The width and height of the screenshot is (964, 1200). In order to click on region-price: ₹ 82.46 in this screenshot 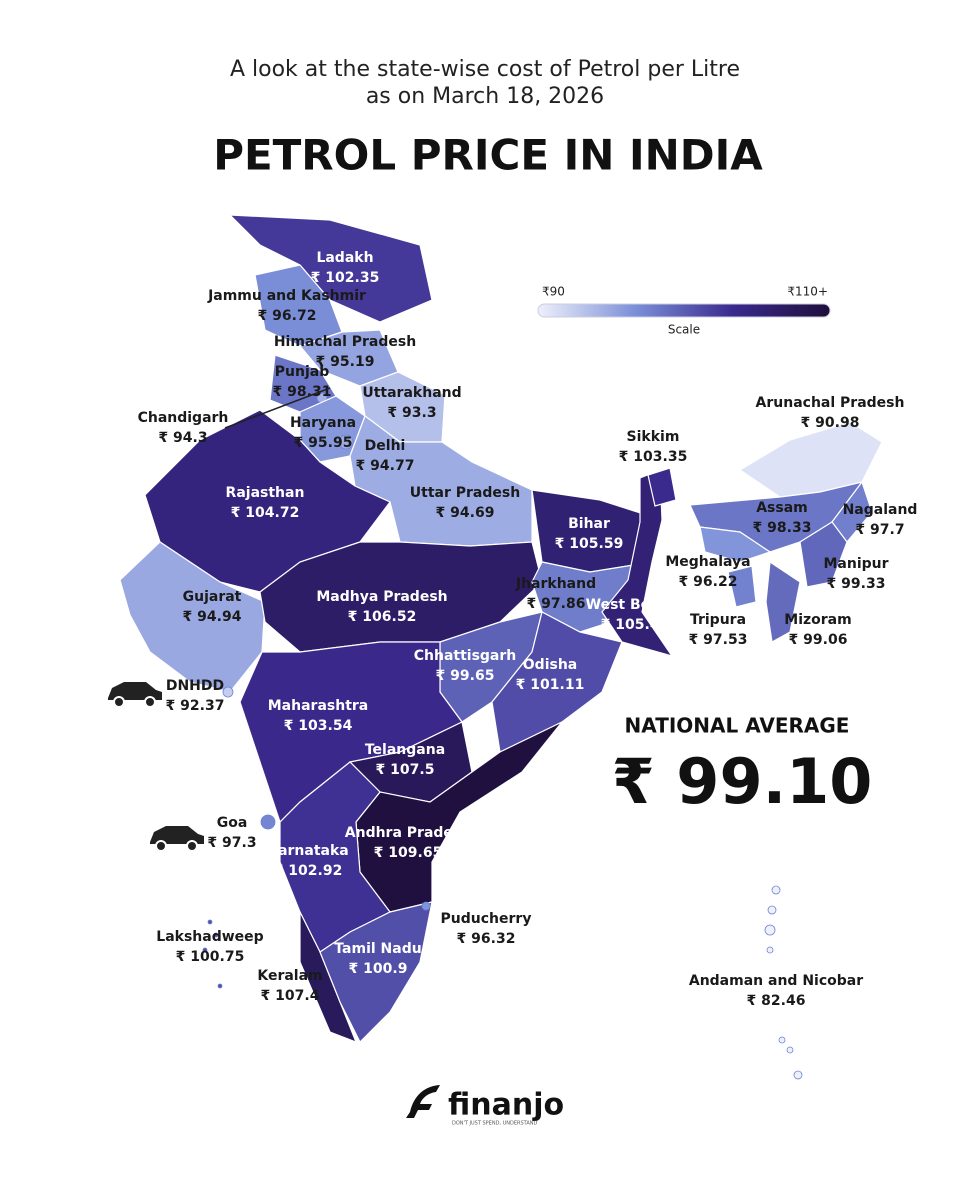, I will do `click(776, 1001)`.